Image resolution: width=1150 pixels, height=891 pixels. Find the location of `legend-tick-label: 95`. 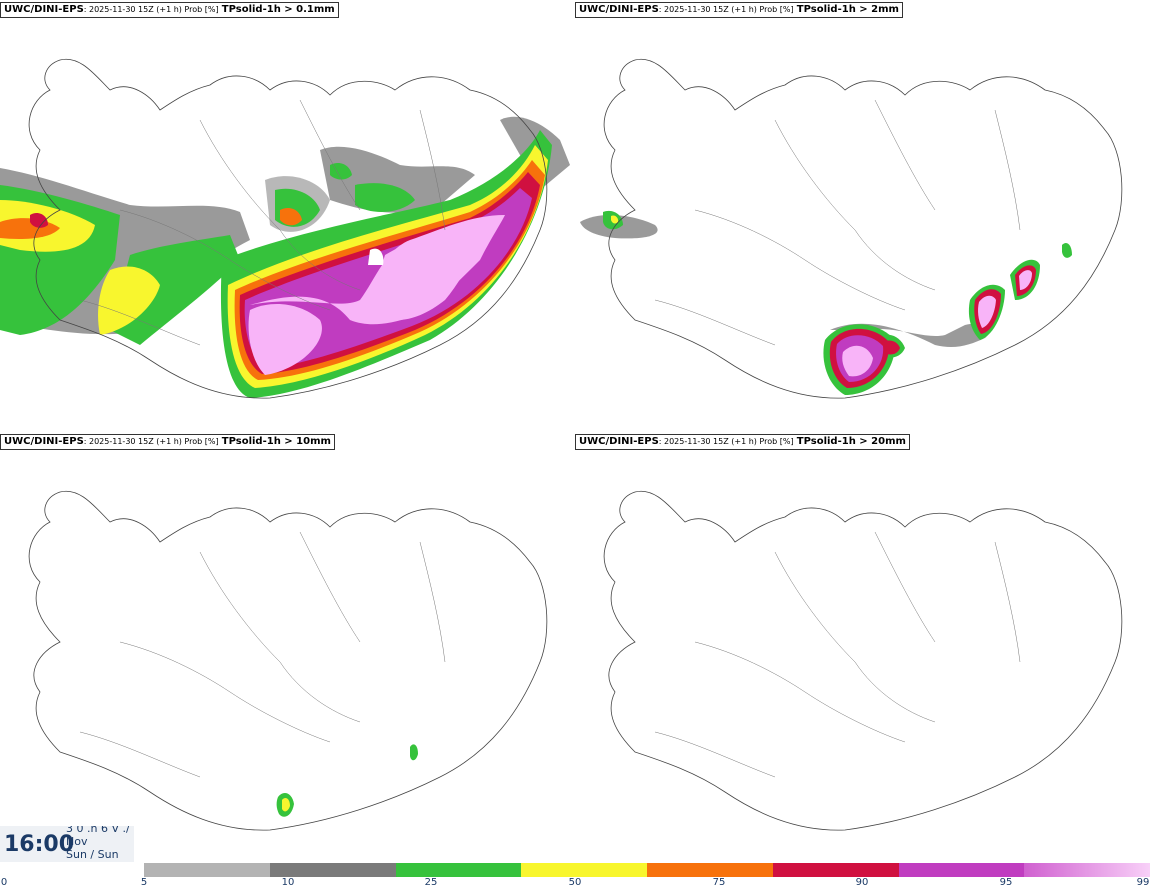

legend-tick-label: 95 is located at coordinates (1006, 882).